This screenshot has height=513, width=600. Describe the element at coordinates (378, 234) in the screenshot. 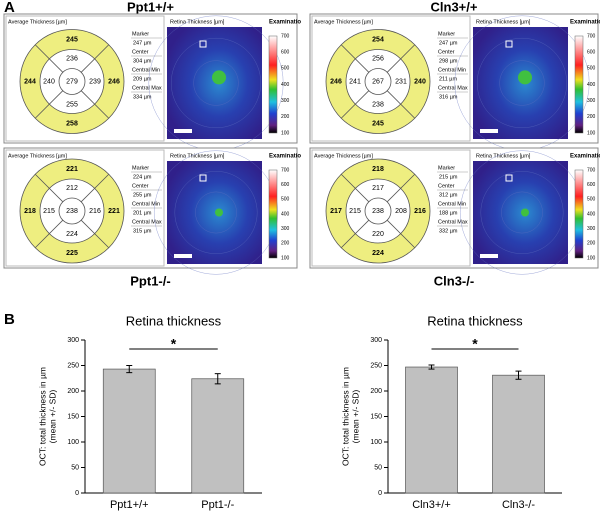

I see `inner-value: 220` at that location.